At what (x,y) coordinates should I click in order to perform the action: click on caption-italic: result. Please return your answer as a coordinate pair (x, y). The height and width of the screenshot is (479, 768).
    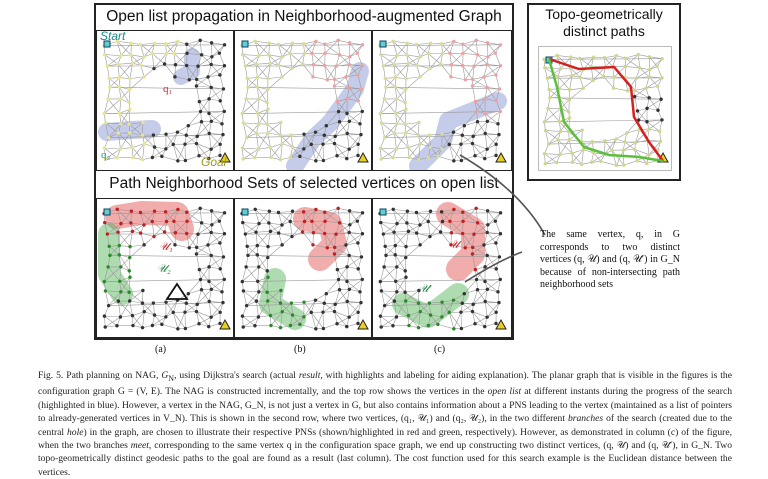
    Looking at the image, I should click on (310, 375).